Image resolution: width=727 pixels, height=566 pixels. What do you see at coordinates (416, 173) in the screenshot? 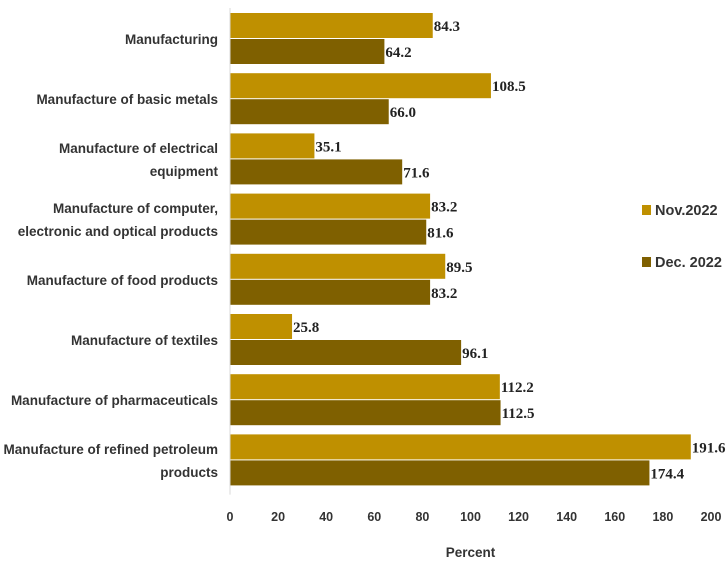
I see `data-label: 71.6` at bounding box center [416, 173].